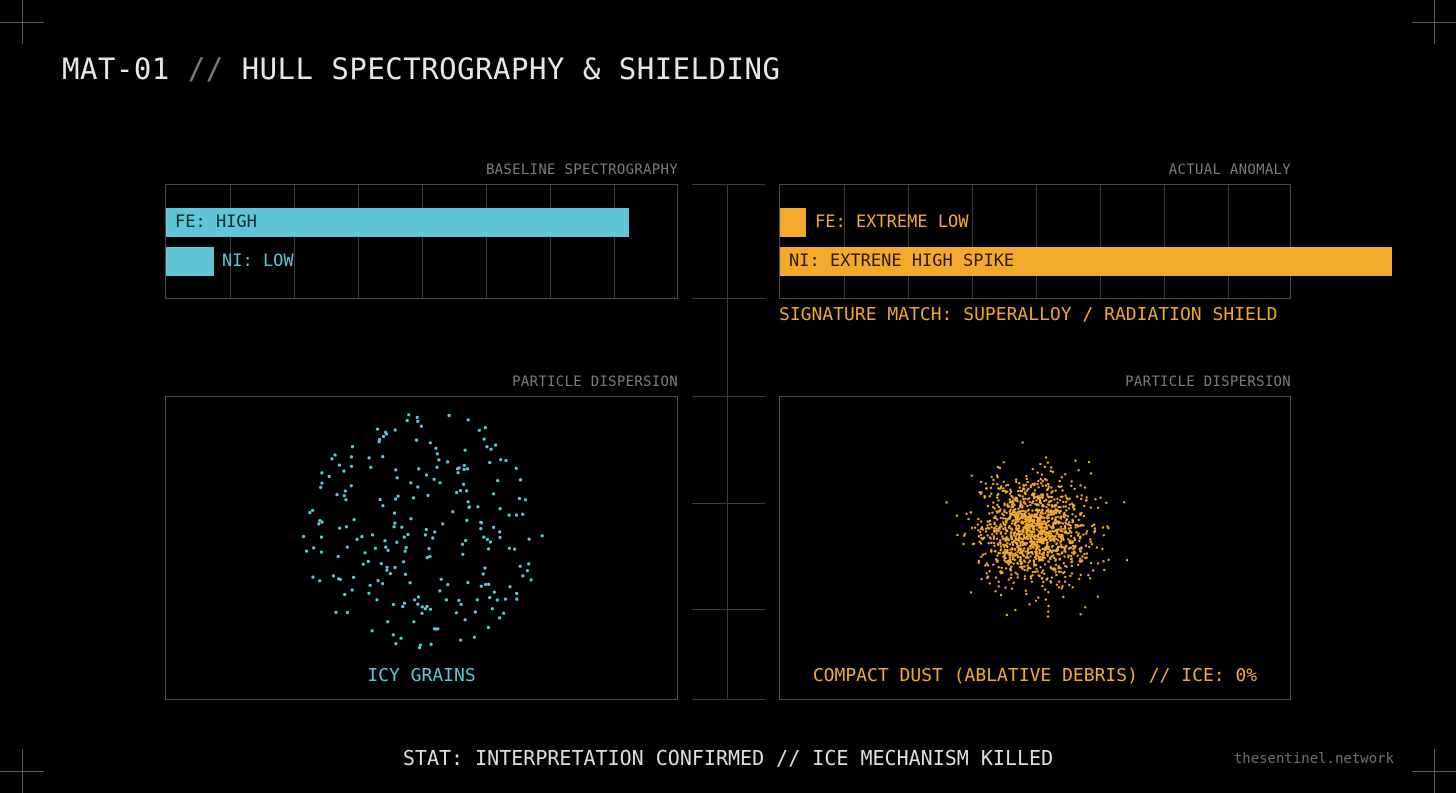 The height and width of the screenshot is (793, 1456). What do you see at coordinates (581, 170) in the screenshot?
I see `baseline-spectrography-label: BASELINE SPECTROGRAPHY` at bounding box center [581, 170].